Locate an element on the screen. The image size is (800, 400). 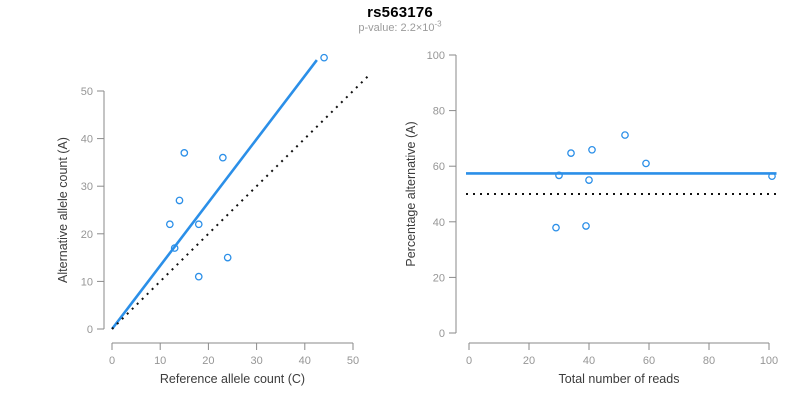
y-tick-label: 10 is located at coordinates (87, 282).